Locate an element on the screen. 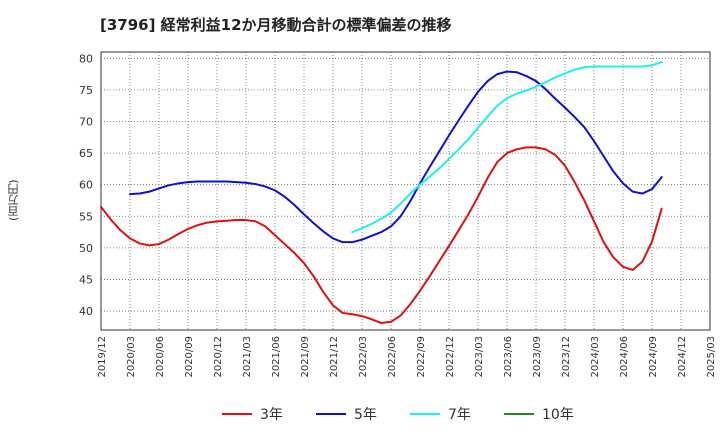 The width and height of the screenshot is (720, 440). x-tick-label: 2022/09 is located at coordinates (421, 357).